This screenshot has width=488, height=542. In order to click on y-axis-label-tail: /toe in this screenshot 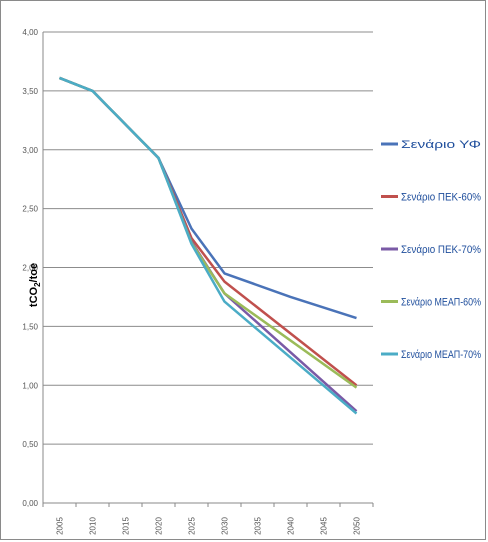, I will do `click(34, 273)`.